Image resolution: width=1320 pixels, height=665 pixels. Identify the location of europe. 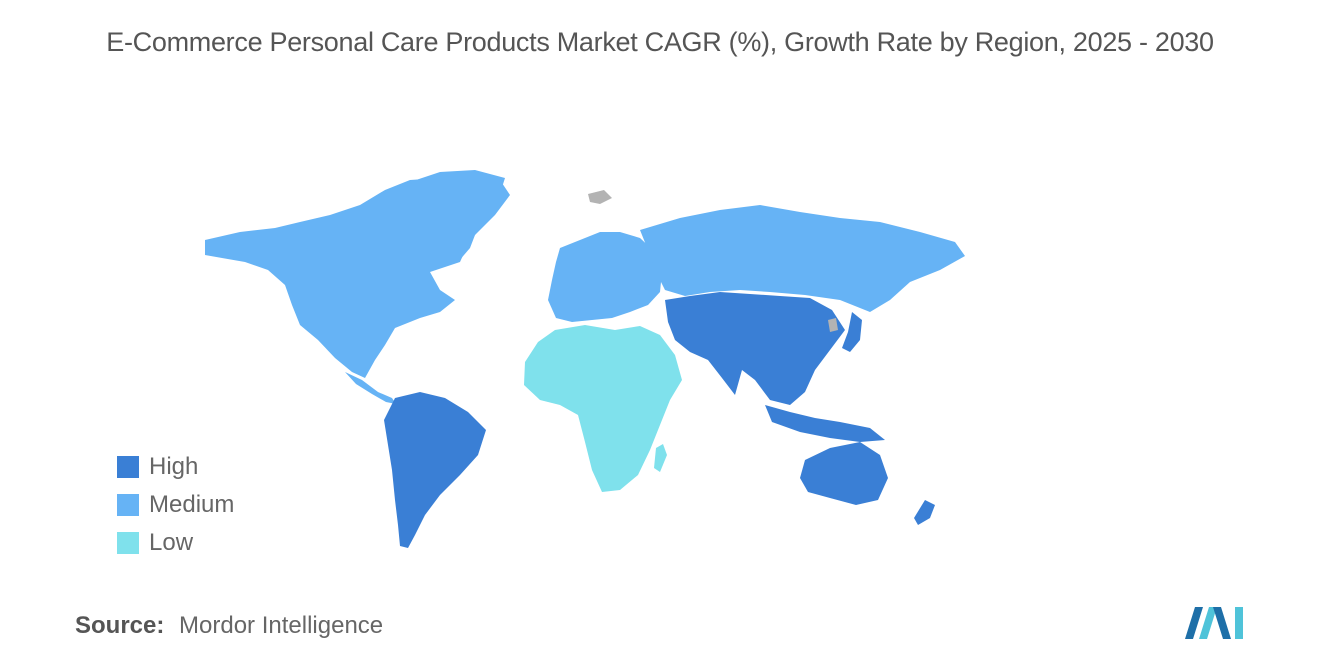
(605, 277).